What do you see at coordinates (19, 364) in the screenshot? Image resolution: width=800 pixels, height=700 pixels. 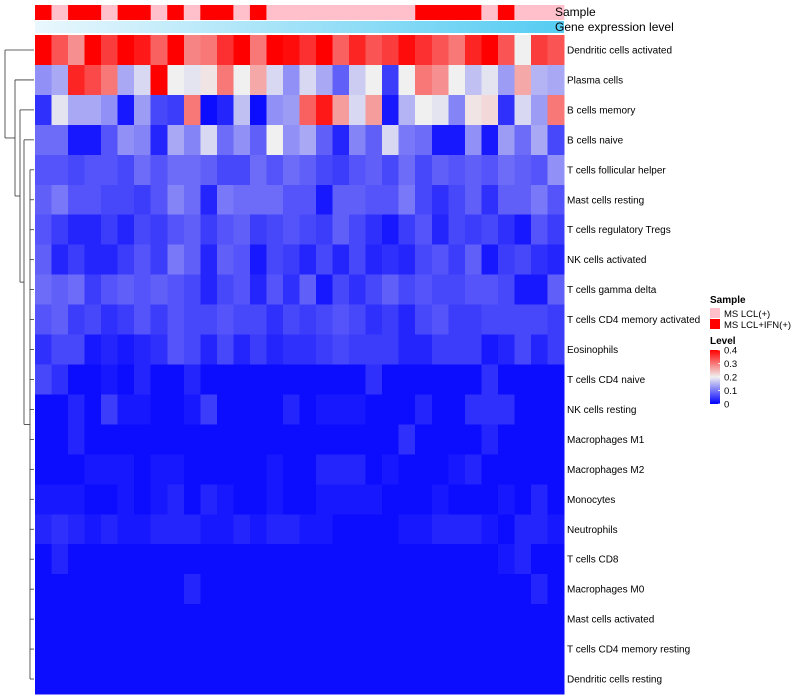 I see `row-dendrogram` at bounding box center [19, 364].